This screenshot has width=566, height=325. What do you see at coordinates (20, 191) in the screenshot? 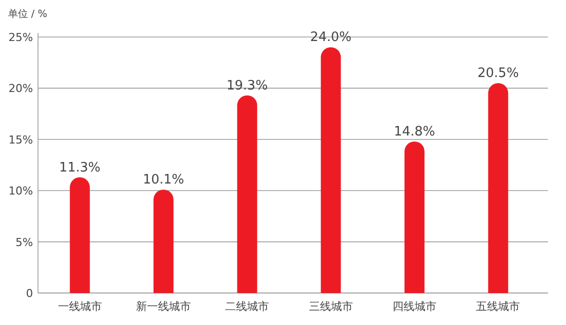
I see `y-tick-label: 10%` at bounding box center [20, 191].